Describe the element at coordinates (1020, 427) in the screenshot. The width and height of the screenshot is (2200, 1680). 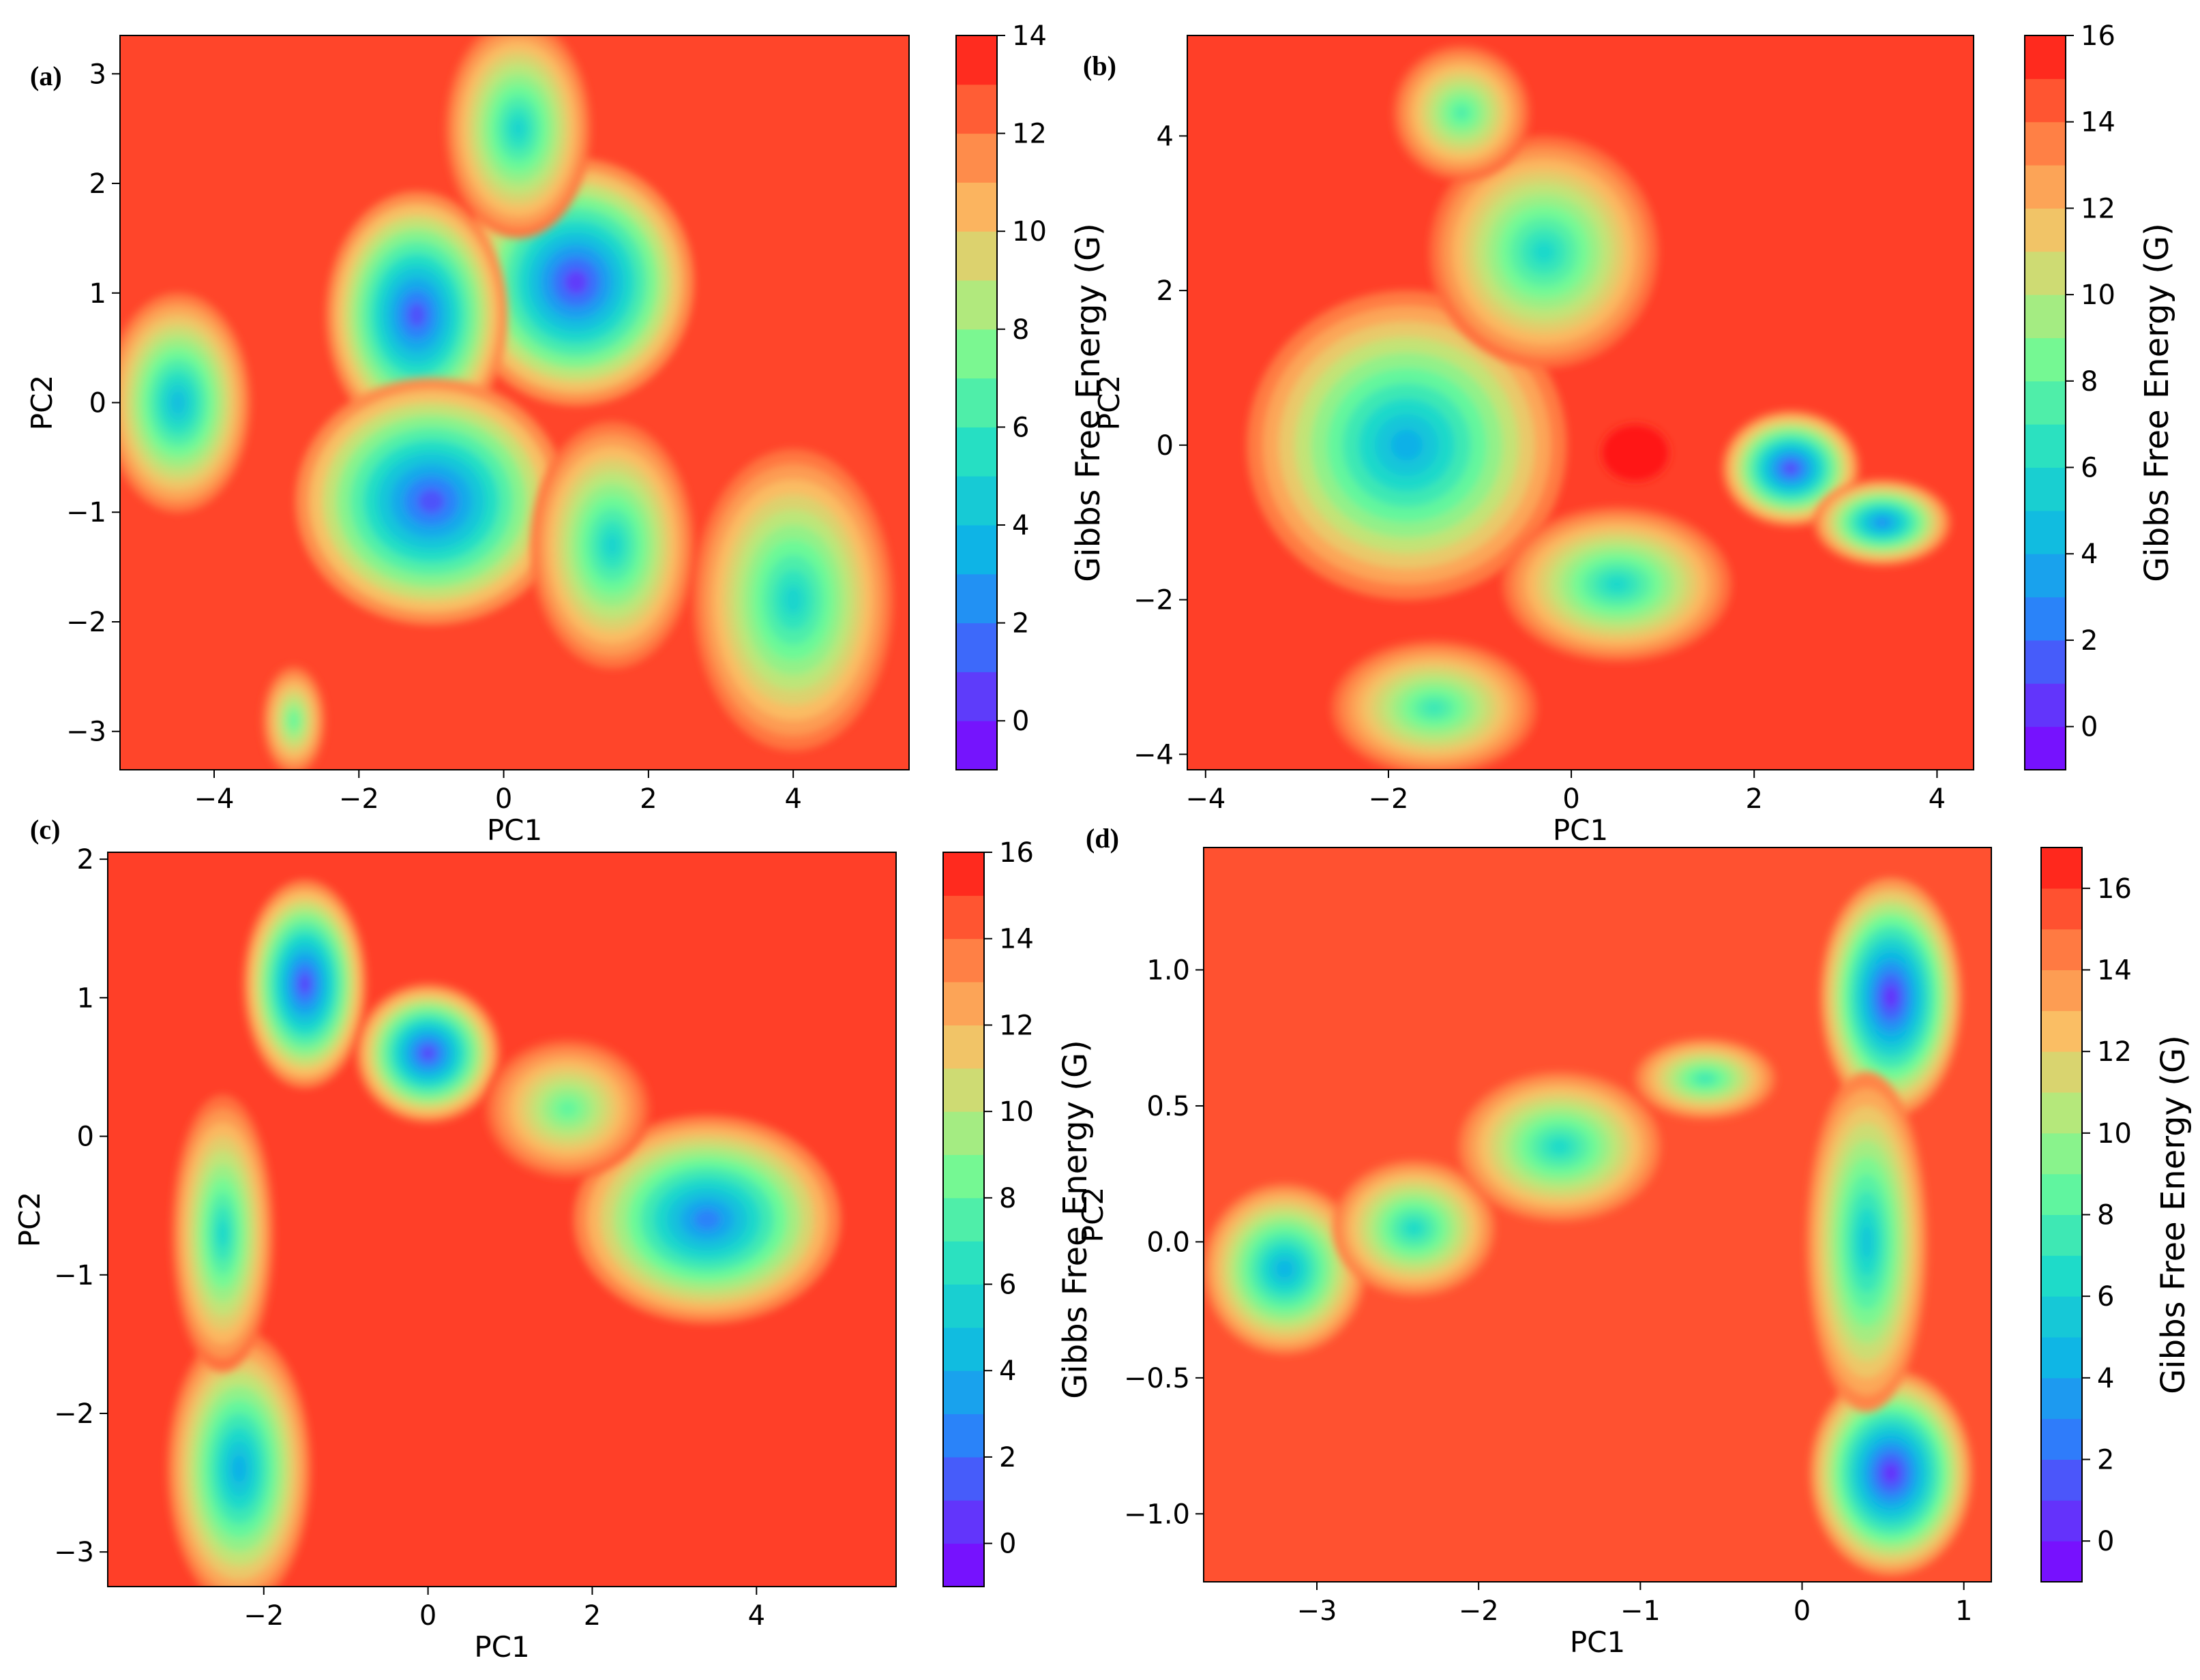
I see `colorbar-tick-label-1-3: 6` at that location.